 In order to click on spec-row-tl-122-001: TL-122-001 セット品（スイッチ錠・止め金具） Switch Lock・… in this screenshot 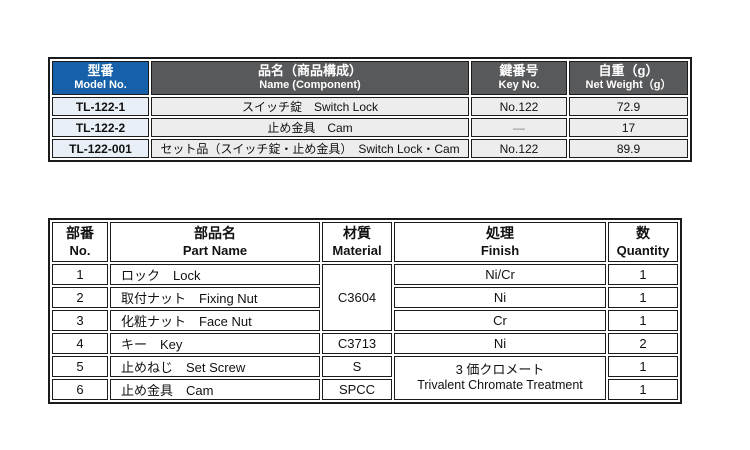, I will do `click(370, 148)`.